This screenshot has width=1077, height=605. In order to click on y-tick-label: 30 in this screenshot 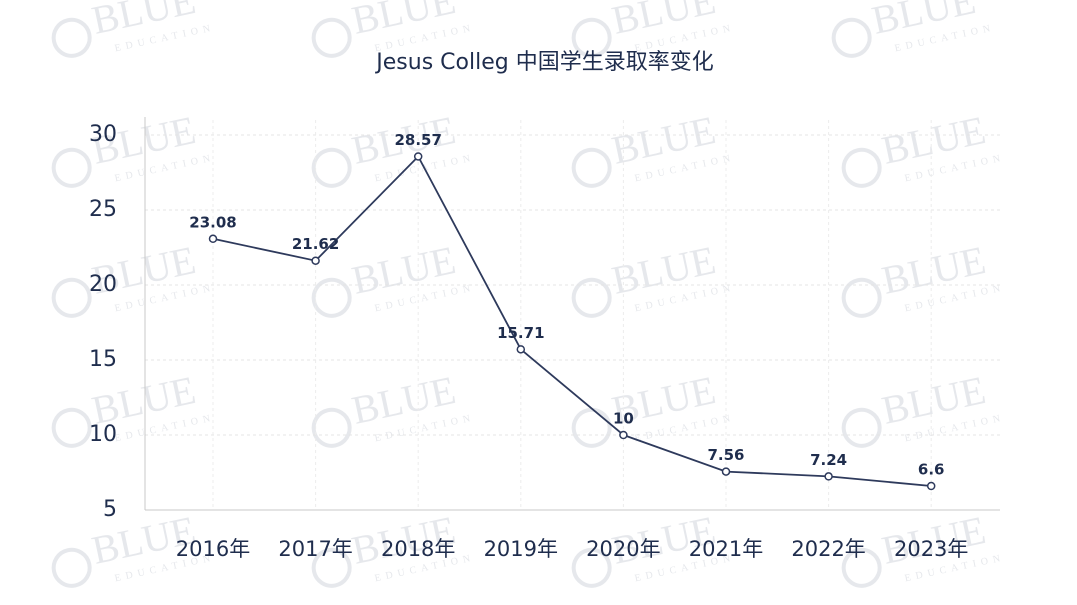, I will do `click(103, 134)`.